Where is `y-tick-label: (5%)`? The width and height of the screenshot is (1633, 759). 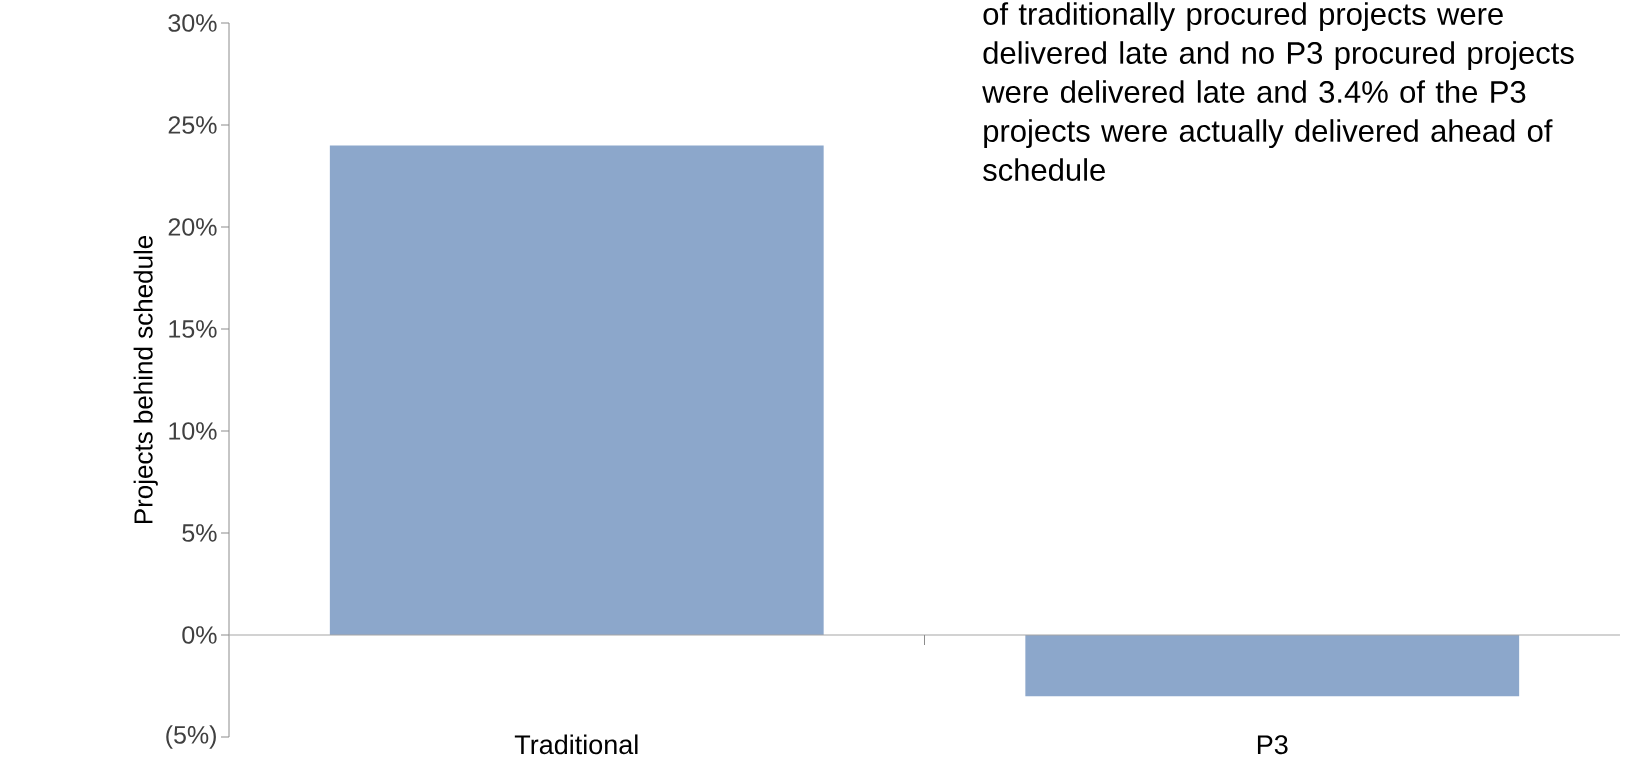
y-tick-label: (5%) is located at coordinates (191, 737).